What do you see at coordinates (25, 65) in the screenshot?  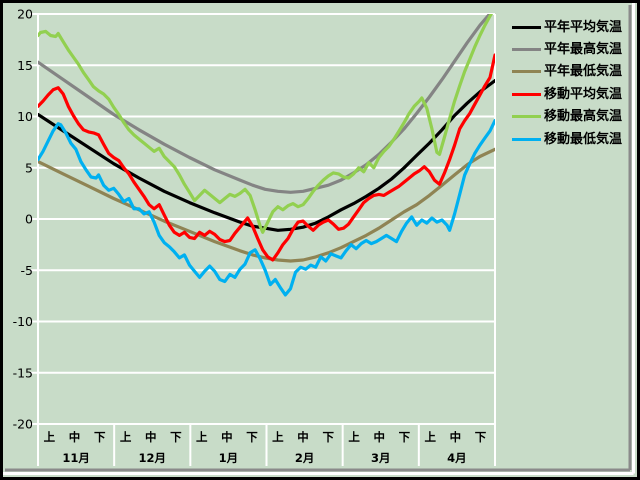 I see `y-axis-tick-label: 15` at bounding box center [25, 65].